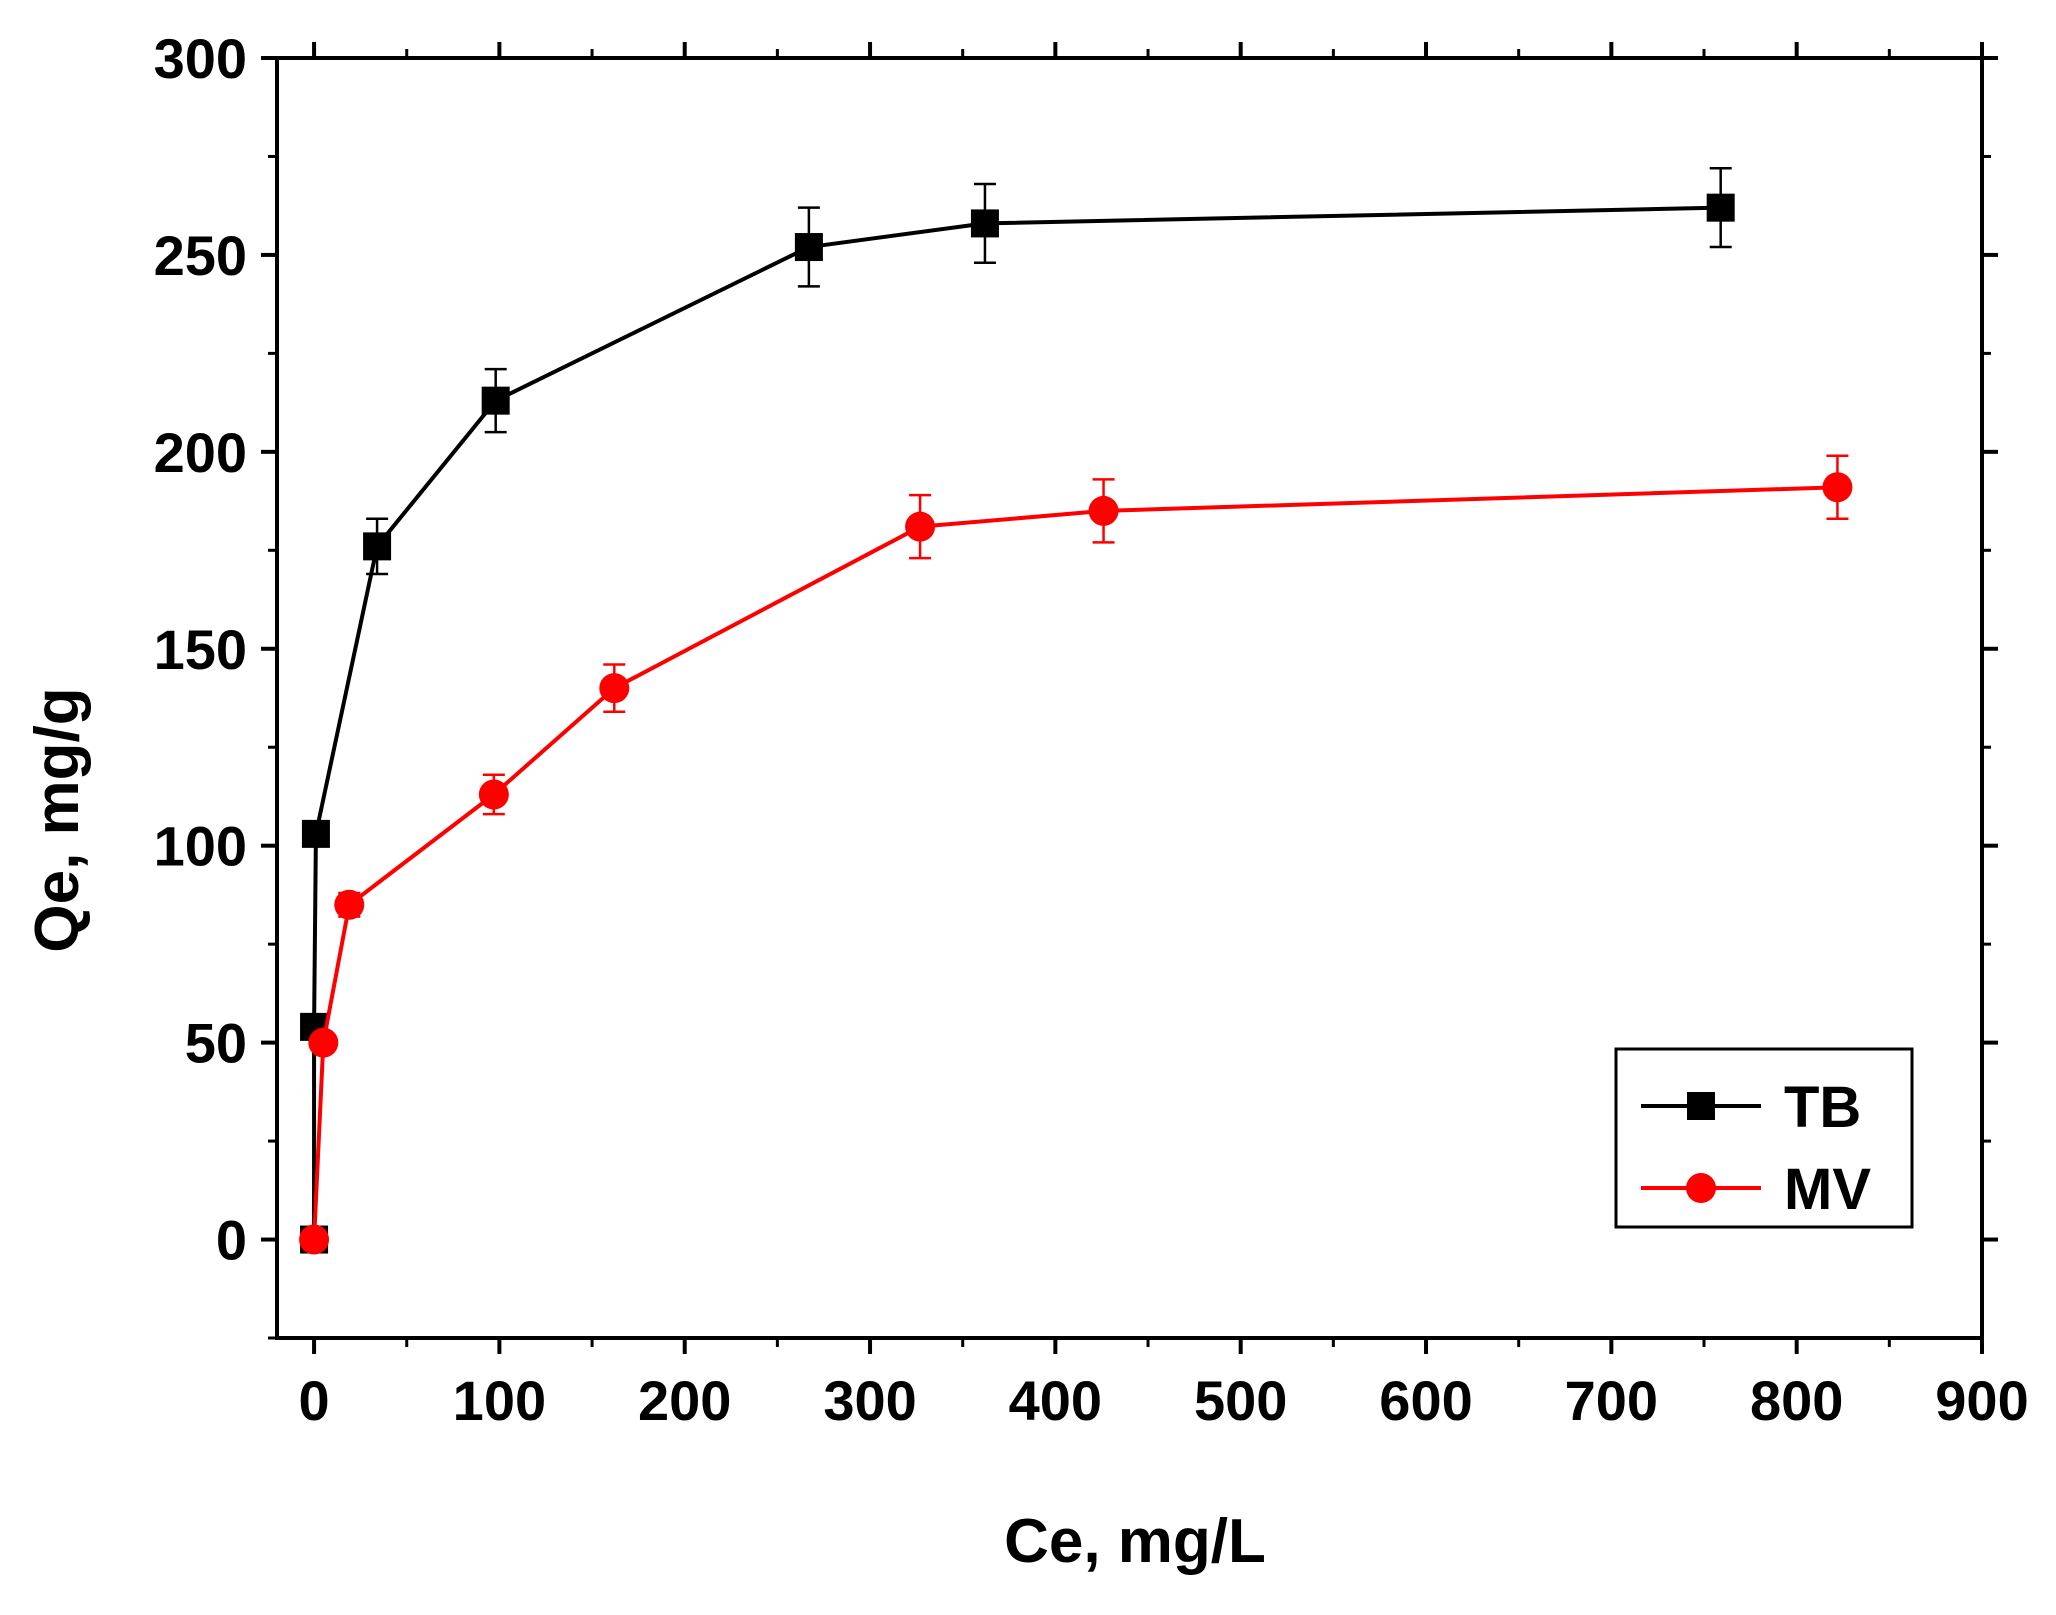  I want to click on x-tick-label: 100, so click(499, 1400).